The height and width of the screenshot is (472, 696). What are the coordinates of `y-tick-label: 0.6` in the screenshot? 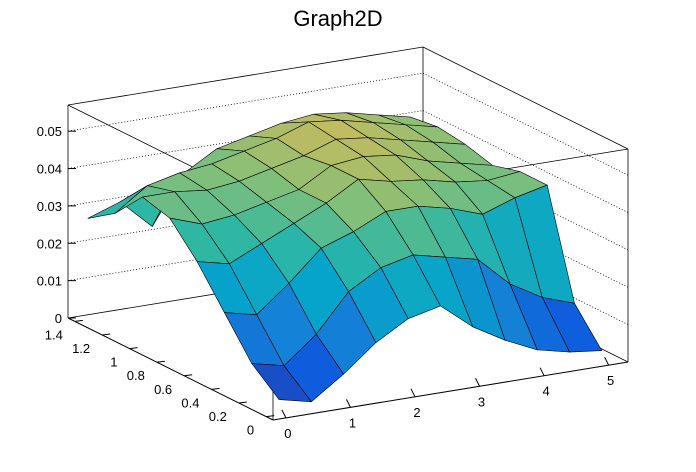 It's located at (163, 389).